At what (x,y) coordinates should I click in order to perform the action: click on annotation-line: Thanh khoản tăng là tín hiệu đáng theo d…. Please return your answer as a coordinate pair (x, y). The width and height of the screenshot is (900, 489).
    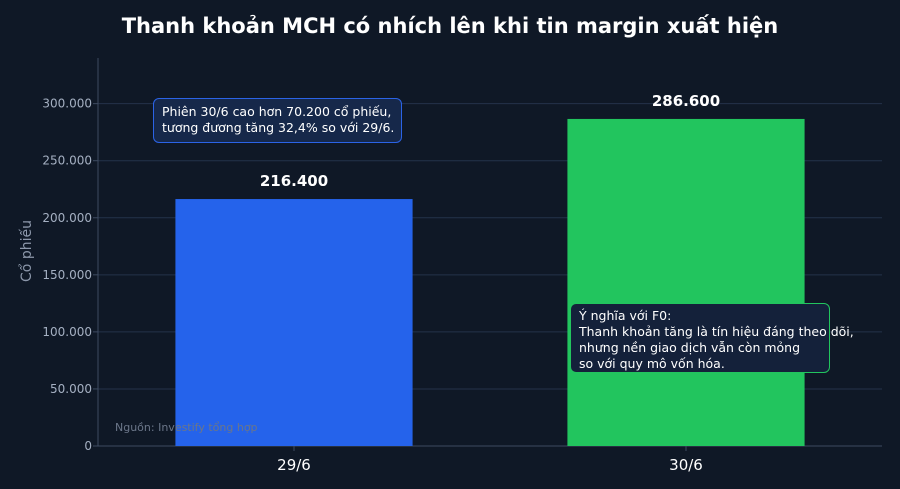
    Looking at the image, I should click on (716, 331).